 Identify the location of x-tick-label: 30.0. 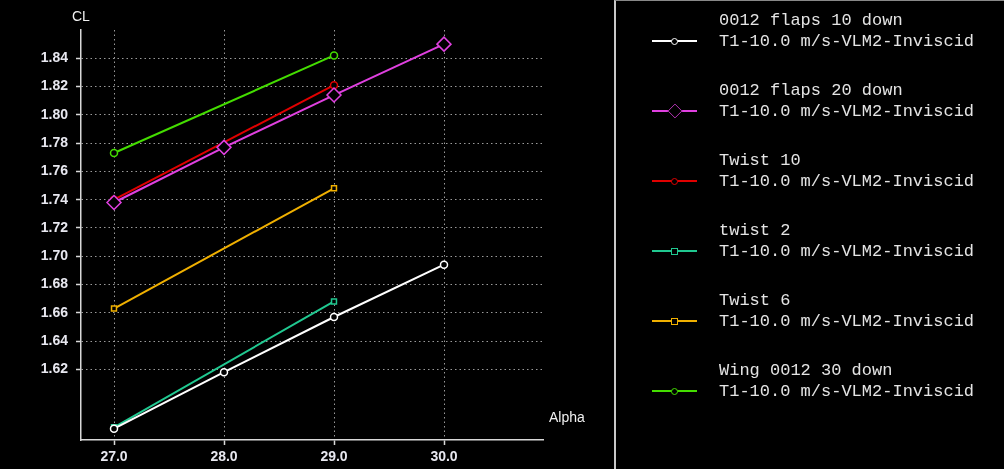
(444, 456).